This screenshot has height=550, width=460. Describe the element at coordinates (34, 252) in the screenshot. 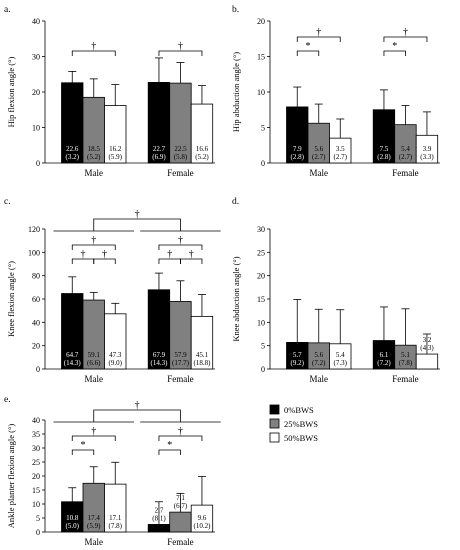

I see `y-tick-label: 100` at that location.